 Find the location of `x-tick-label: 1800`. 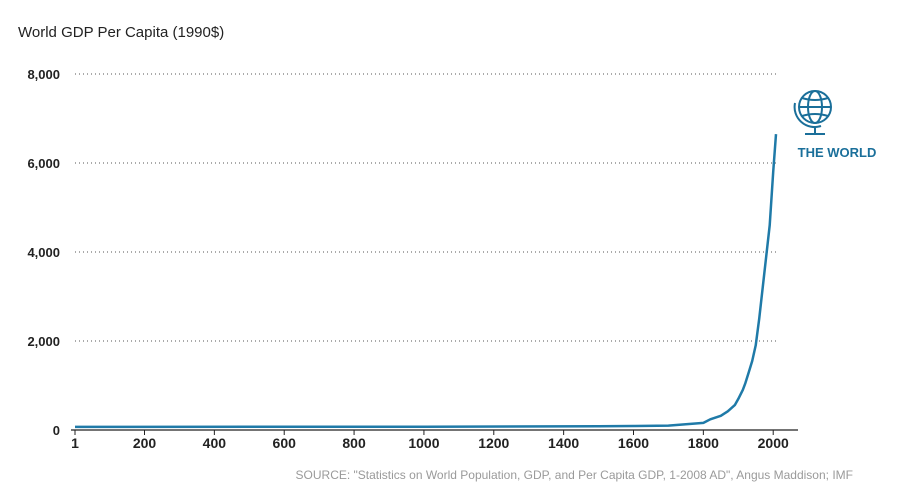

x-tick-label: 1800 is located at coordinates (703, 443).